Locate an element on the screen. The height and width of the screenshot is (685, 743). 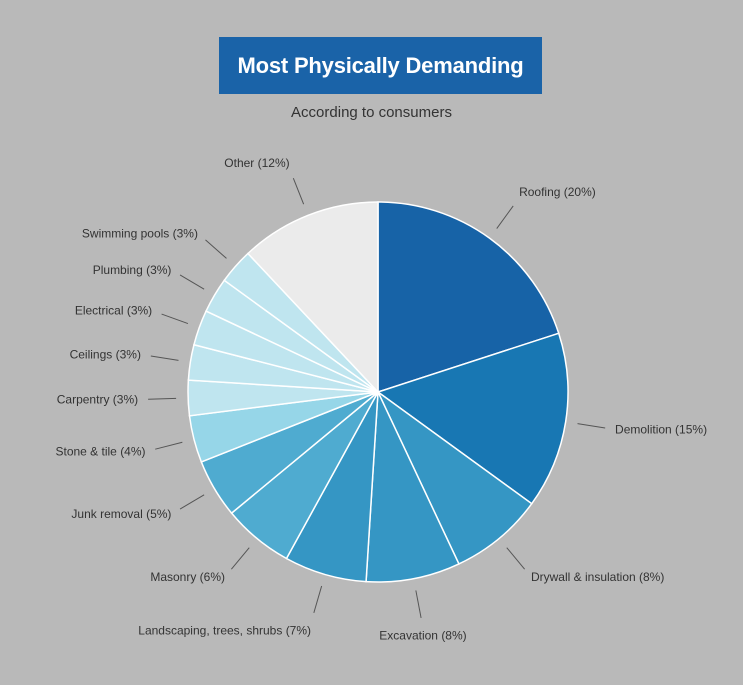
slice-label: Junk removal (5%) is located at coordinates (121, 514).